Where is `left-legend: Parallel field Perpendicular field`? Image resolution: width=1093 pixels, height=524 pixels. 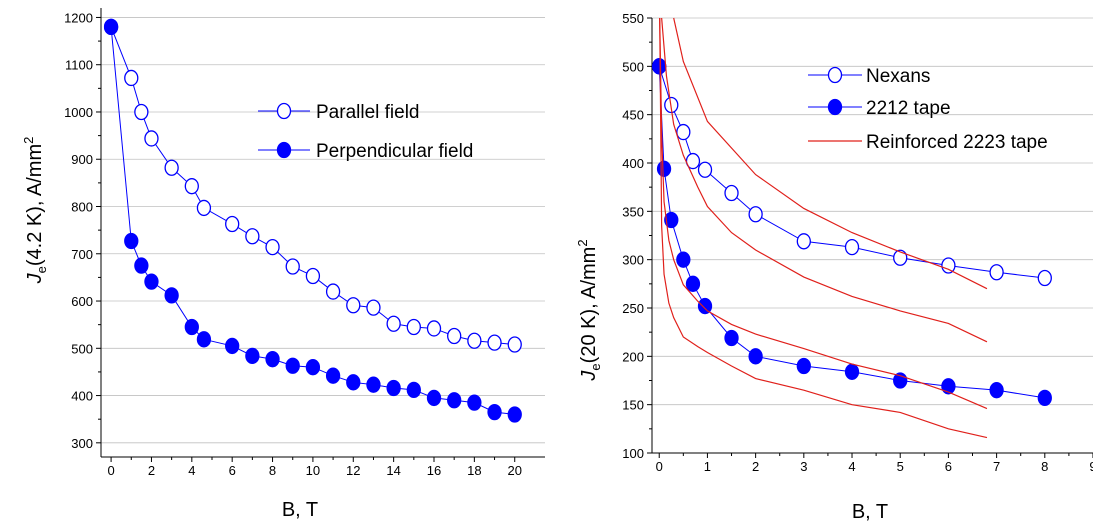
left-legend: Parallel field Perpendicular field is located at coordinates (365, 132).